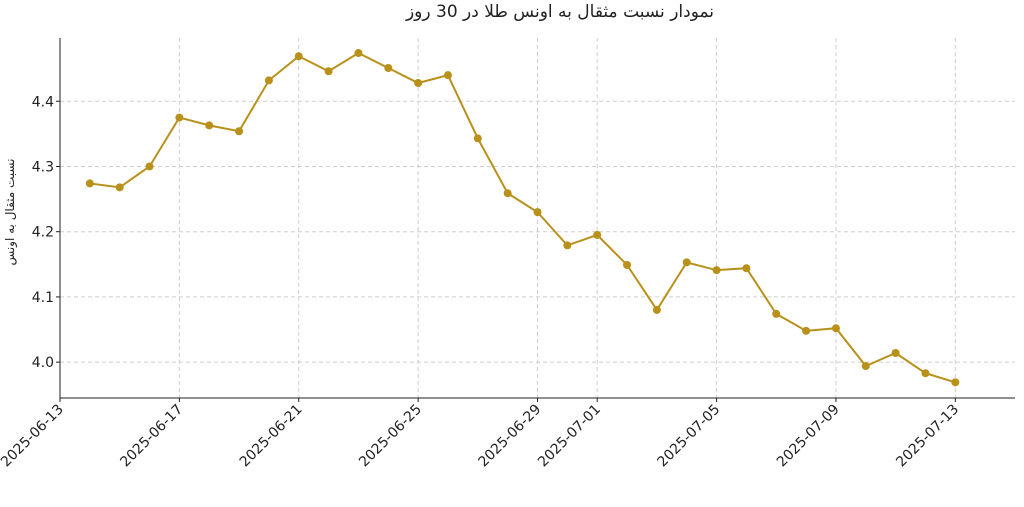 Image resolution: width=1024 pixels, height=507 pixels. I want to click on x-tick-label: 2025-06-25, so click(390, 436).